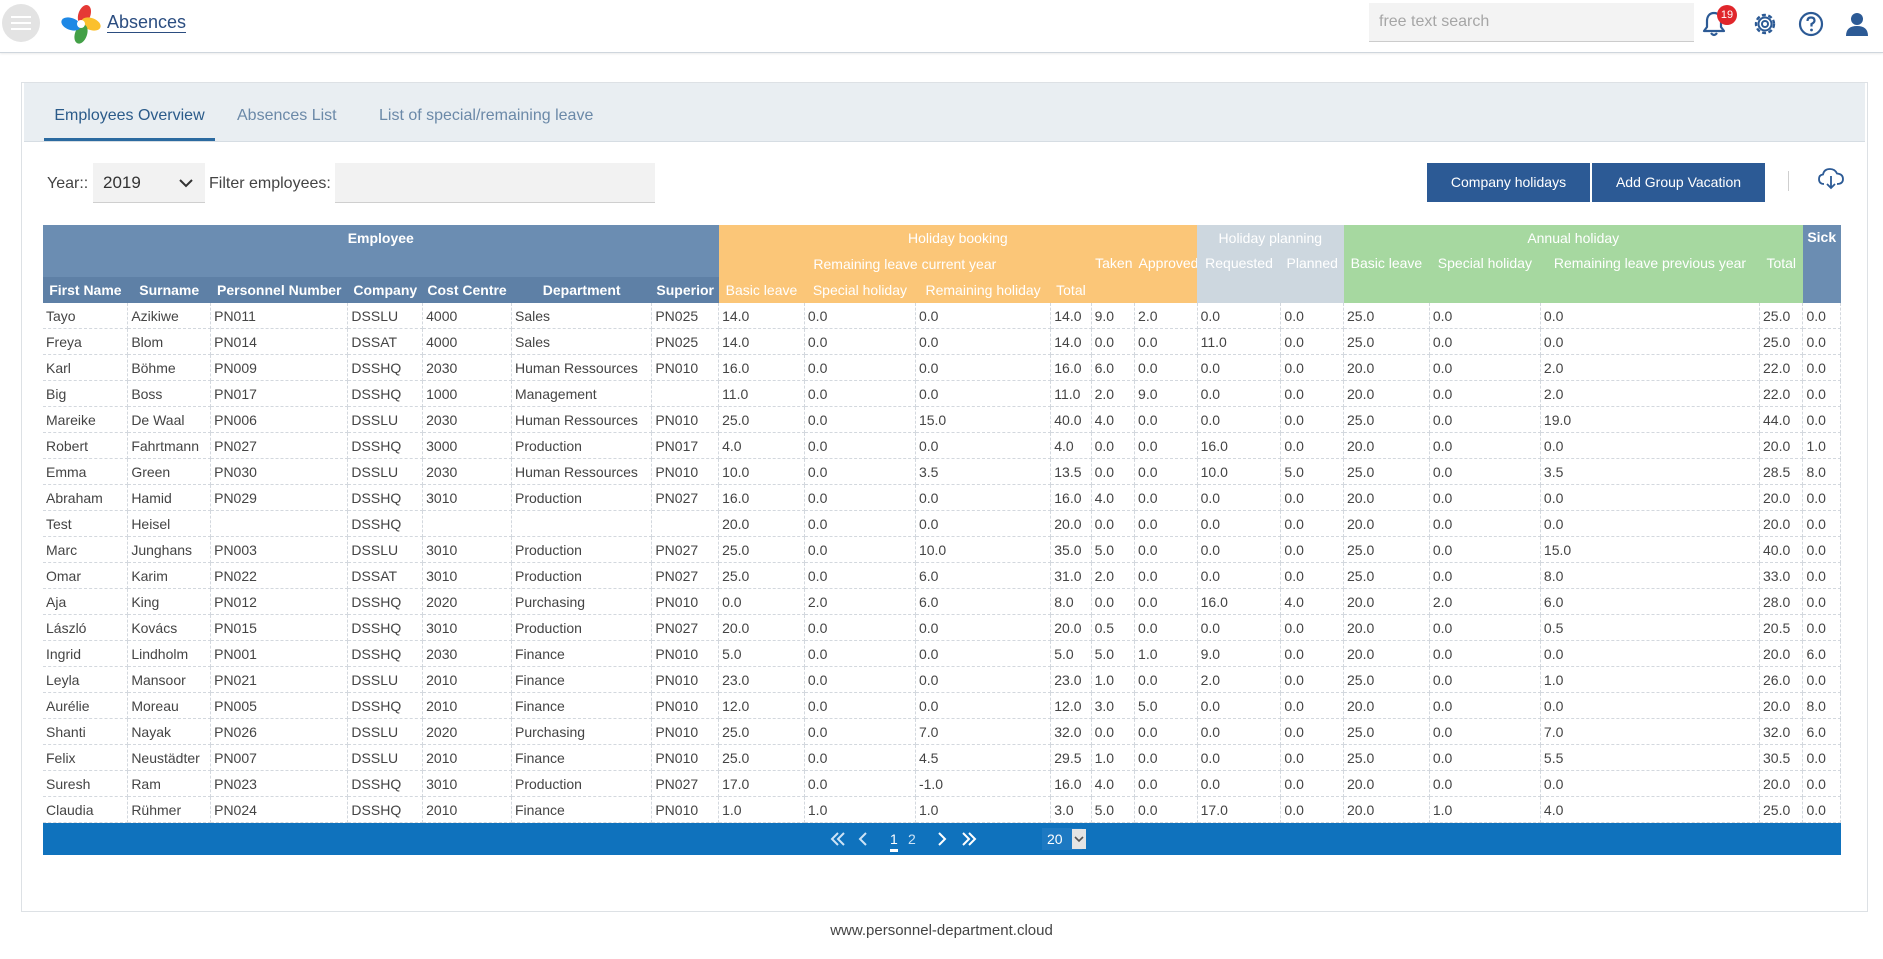 The image size is (1883, 959). I want to click on col-total: Total, so click(1071, 290).